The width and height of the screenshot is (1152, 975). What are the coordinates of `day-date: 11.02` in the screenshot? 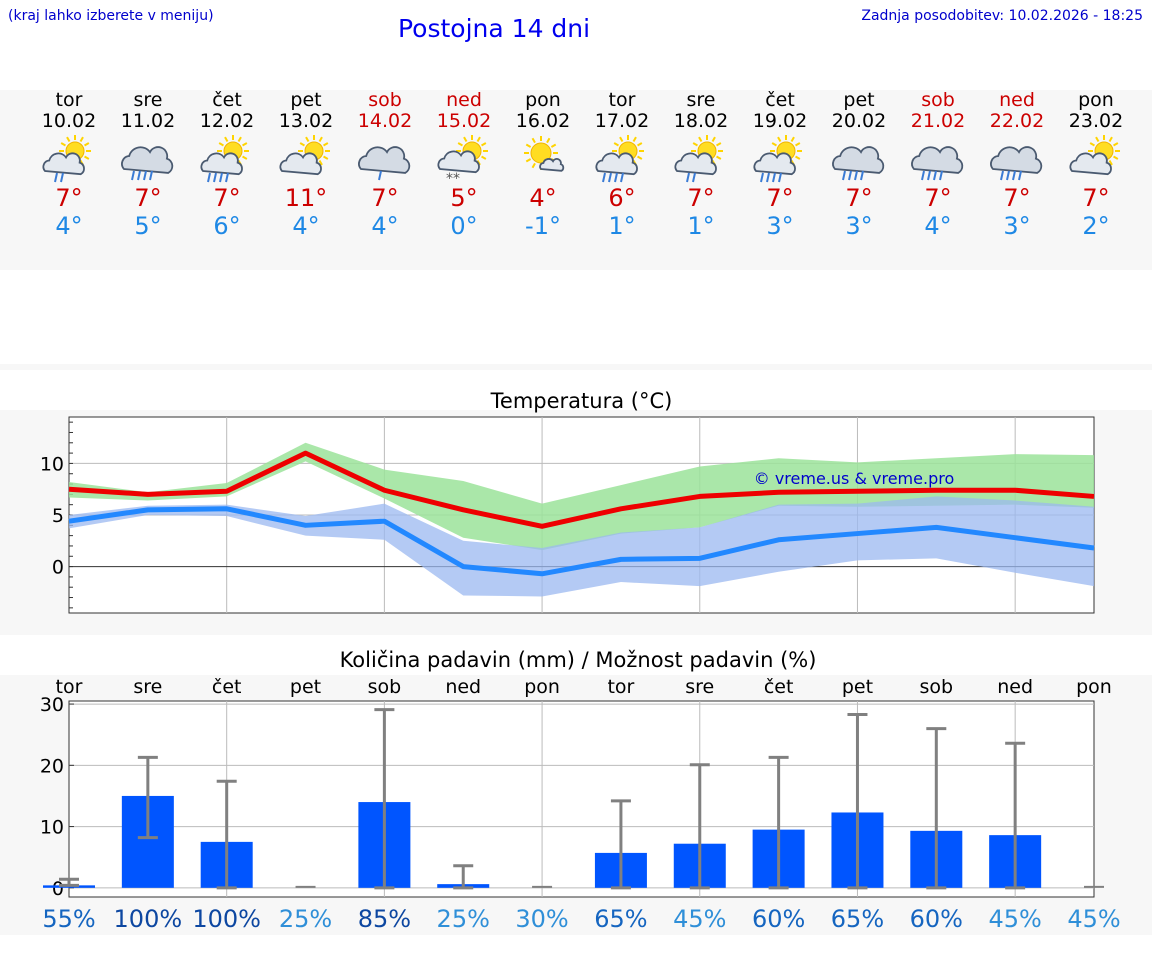 It's located at (148, 121).